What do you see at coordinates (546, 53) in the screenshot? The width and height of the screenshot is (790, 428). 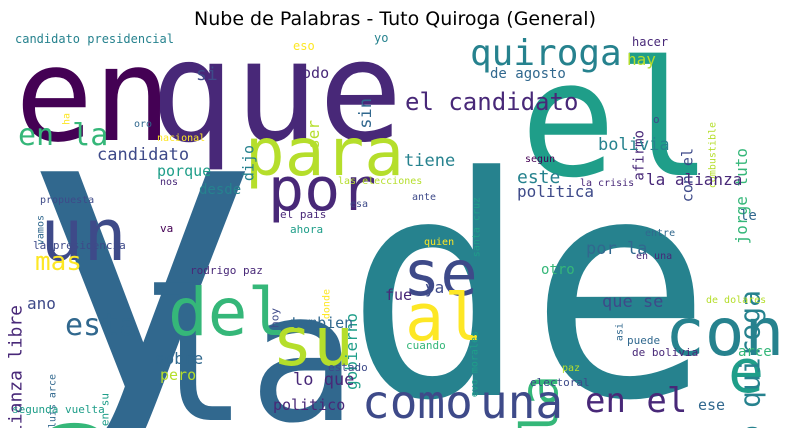 I see `word-20: quiroga` at bounding box center [546, 53].